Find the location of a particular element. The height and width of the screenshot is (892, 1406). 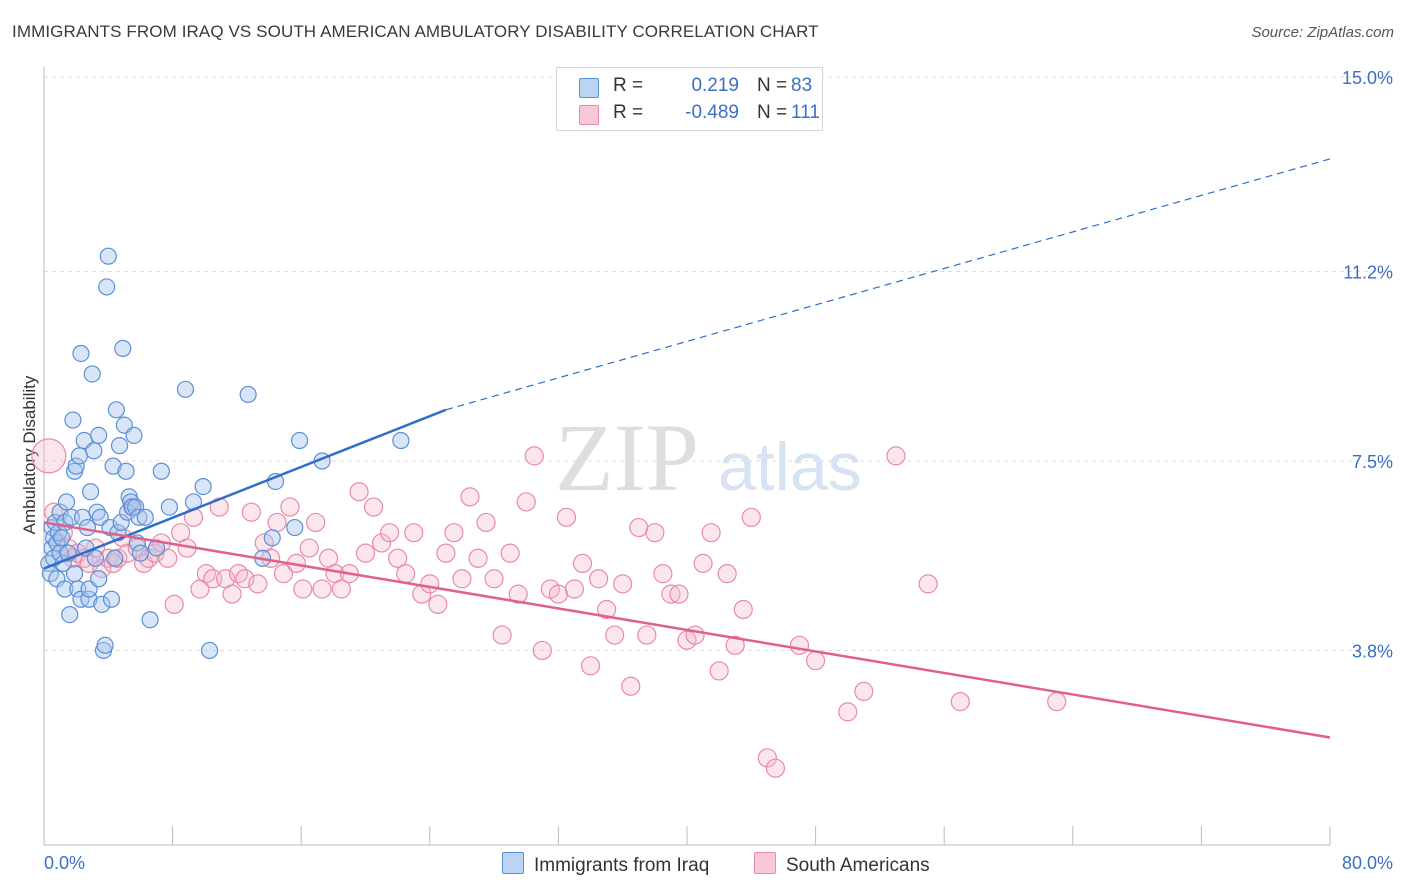

y-axis-title: Ambulatory Disability is located at coordinates (29, 454).